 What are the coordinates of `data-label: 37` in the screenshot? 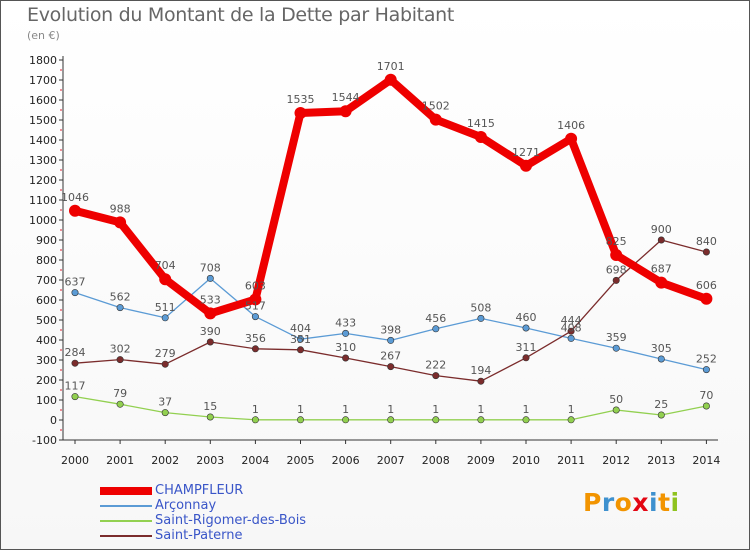 It's located at (165, 402).